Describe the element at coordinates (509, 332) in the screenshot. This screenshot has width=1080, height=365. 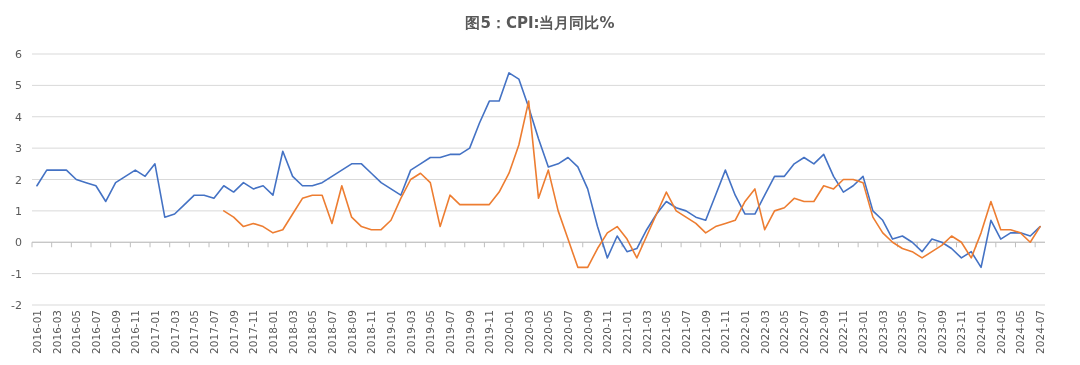
I see `x-tick-label: 2020-01` at that location.